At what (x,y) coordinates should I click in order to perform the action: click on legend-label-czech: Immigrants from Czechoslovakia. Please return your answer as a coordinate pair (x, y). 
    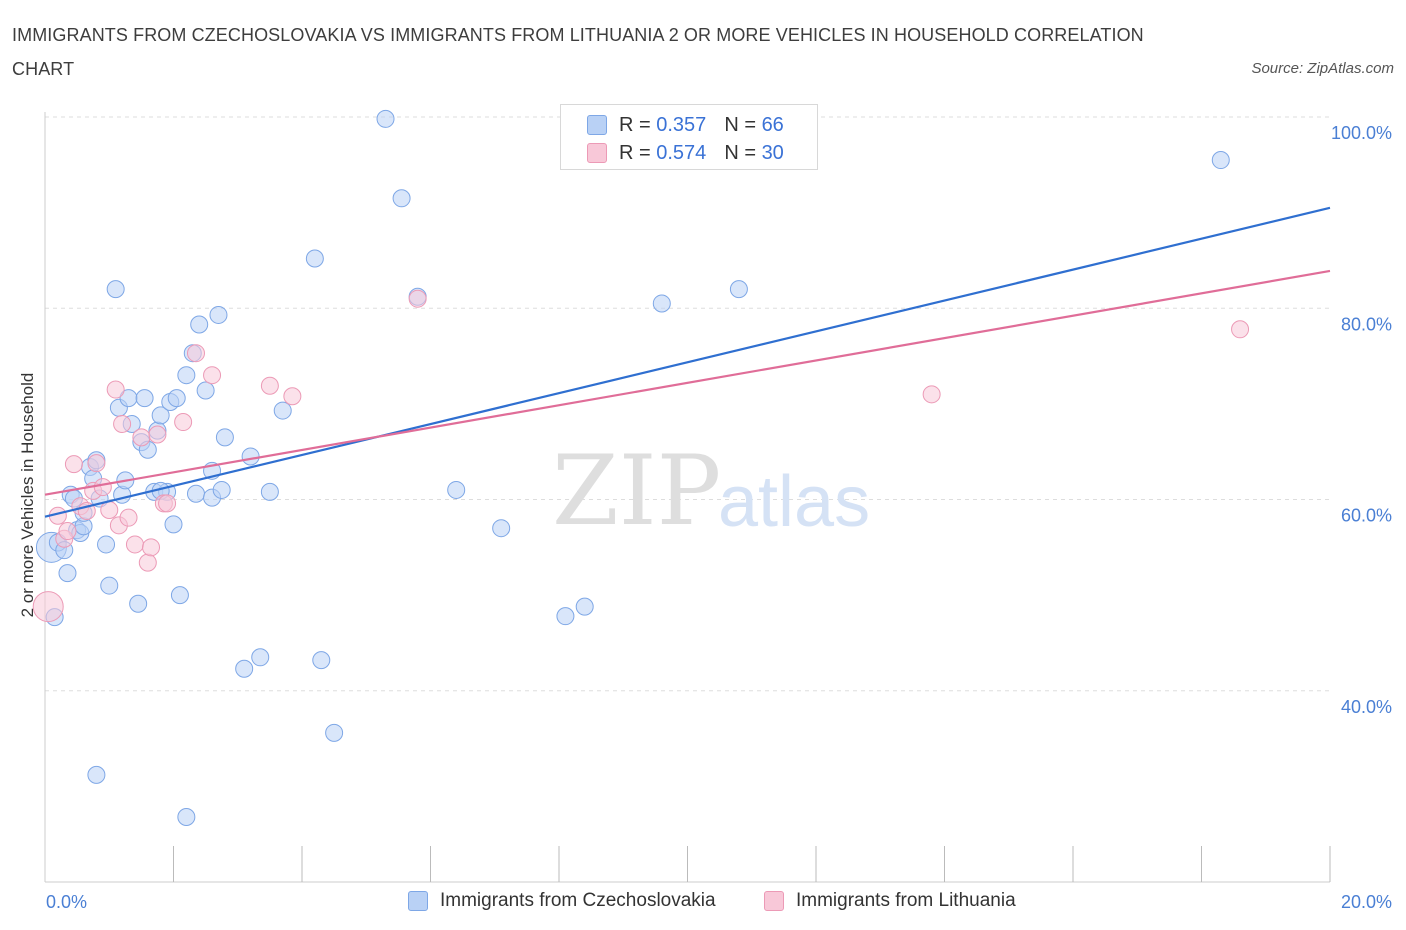
    Looking at the image, I should click on (578, 900).